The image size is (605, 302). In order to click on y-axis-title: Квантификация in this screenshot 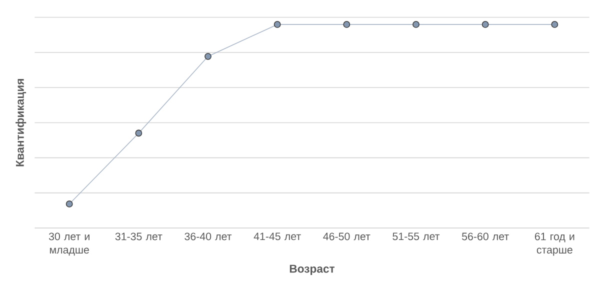, I will do `click(21, 122)`.